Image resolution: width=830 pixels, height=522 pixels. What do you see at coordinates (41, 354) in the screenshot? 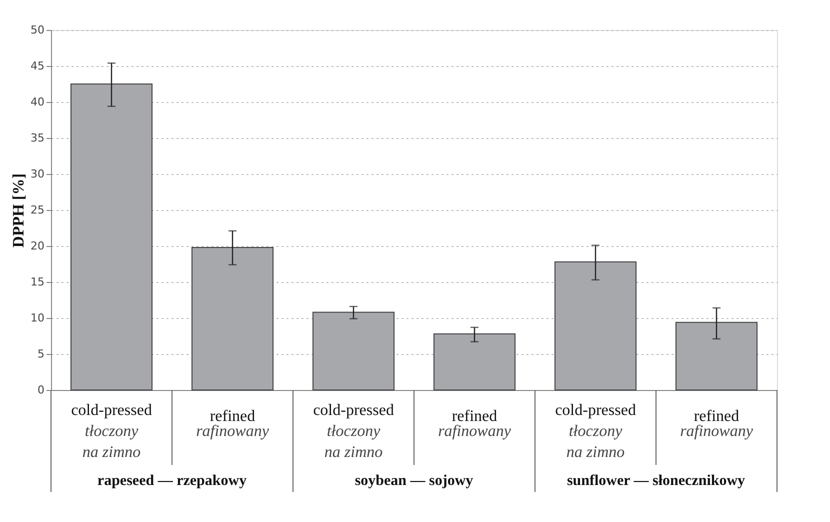
I see `y-tick-label: 5` at bounding box center [41, 354].